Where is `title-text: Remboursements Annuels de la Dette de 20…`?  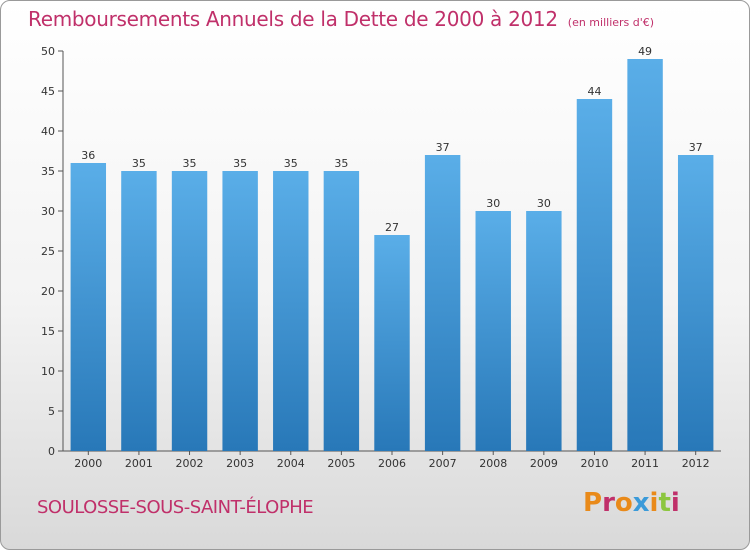 title-text: Remboursements Annuels de la Dette de 20… is located at coordinates (293, 19).